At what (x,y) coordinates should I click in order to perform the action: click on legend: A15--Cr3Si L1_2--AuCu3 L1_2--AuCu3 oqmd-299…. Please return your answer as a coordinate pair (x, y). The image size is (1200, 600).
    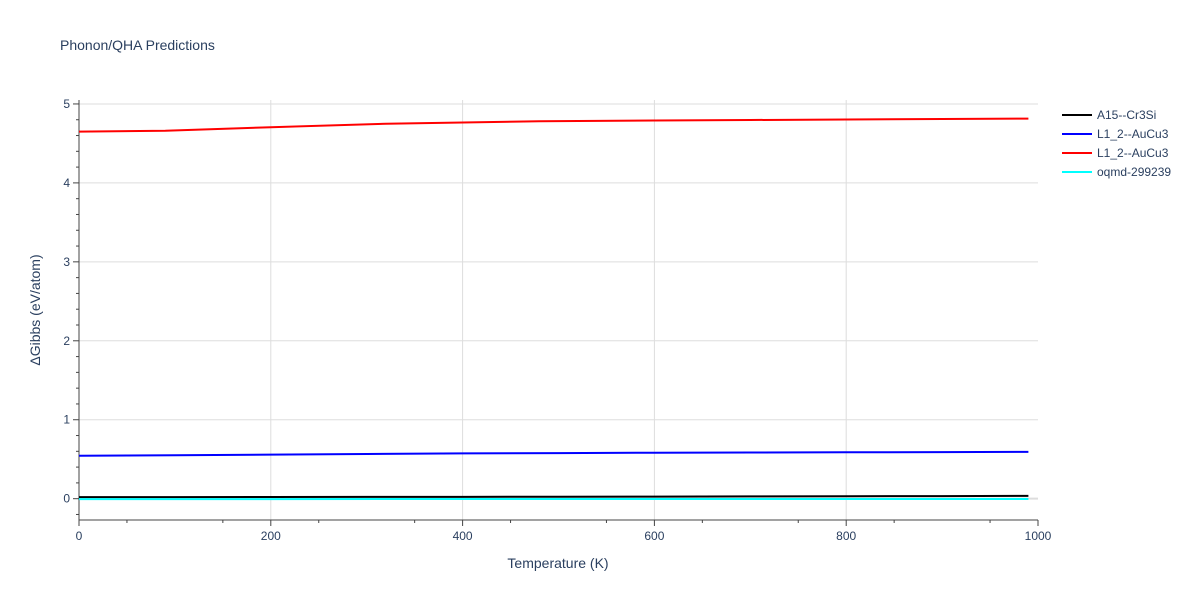
    Looking at the image, I should click on (1116, 143).